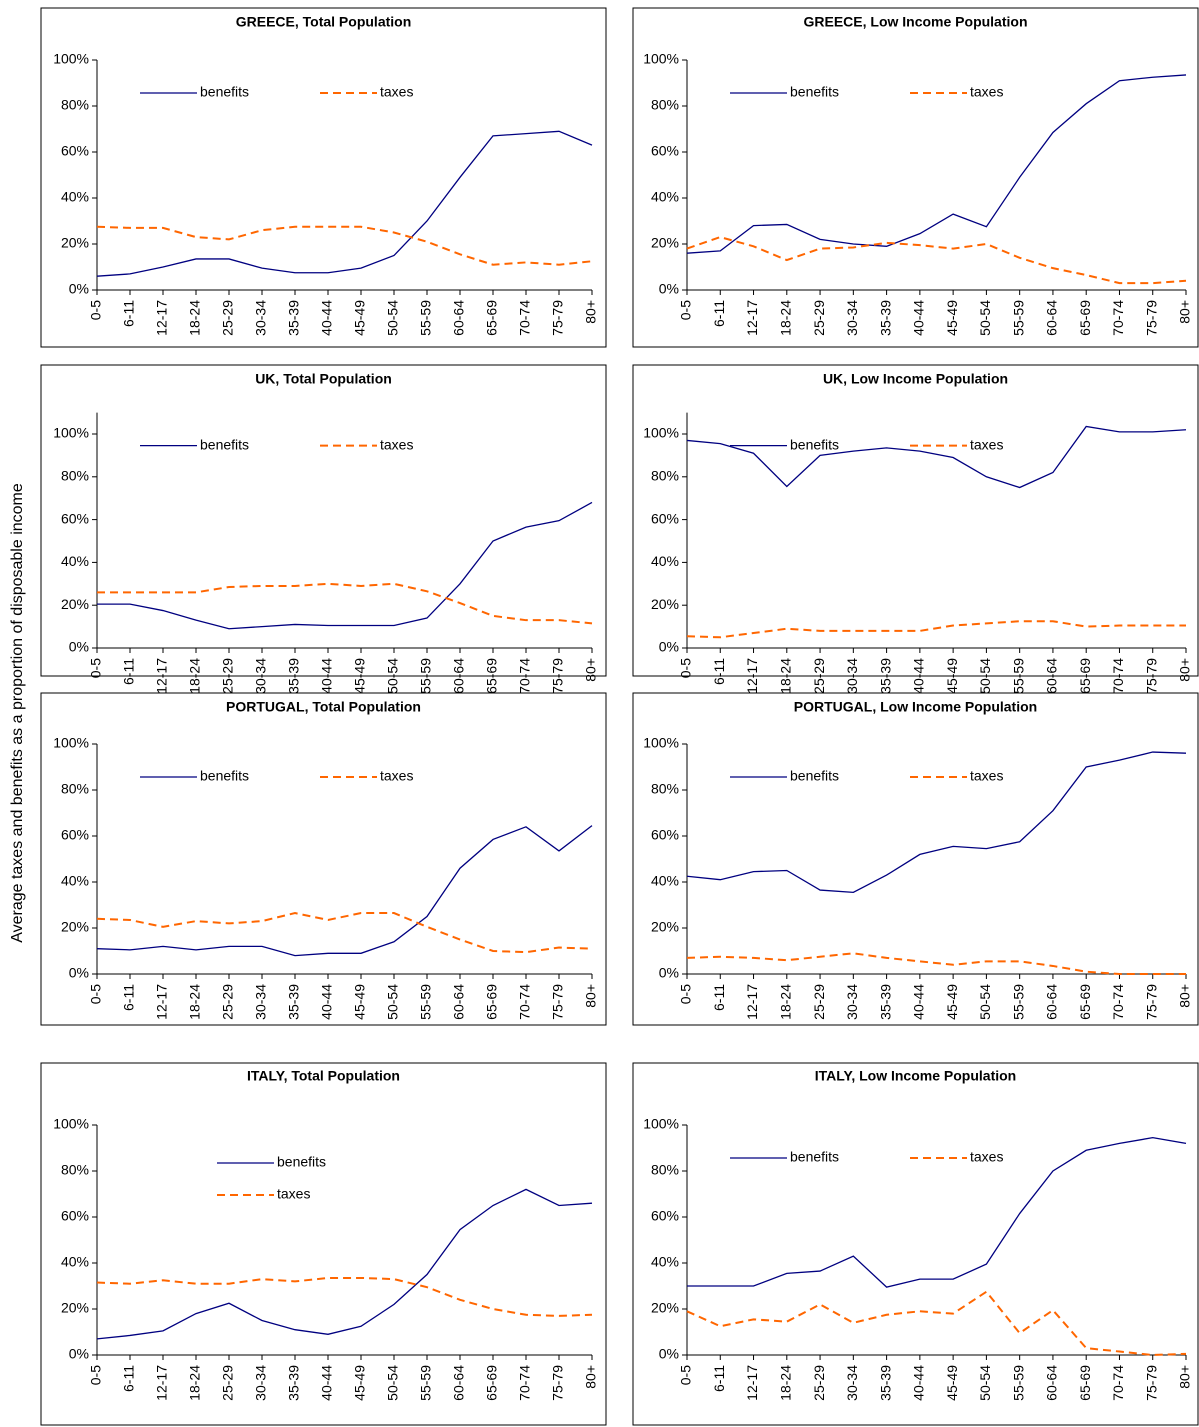 This screenshot has height=1427, width=1199. What do you see at coordinates (558, 1002) in the screenshot?
I see `x-tick-label: 75-79` at bounding box center [558, 1002].